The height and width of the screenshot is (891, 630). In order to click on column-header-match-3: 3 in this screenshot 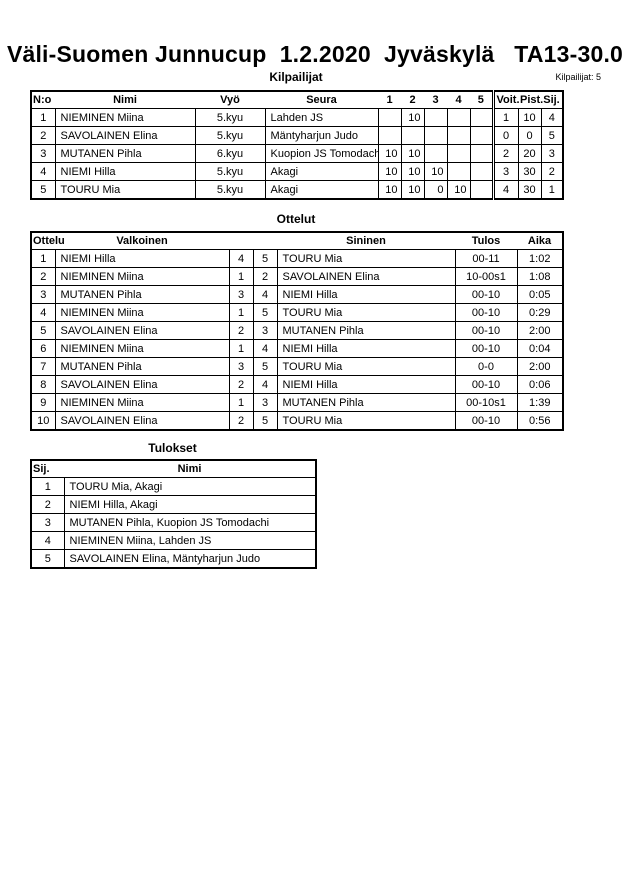, I will do `click(435, 100)`.